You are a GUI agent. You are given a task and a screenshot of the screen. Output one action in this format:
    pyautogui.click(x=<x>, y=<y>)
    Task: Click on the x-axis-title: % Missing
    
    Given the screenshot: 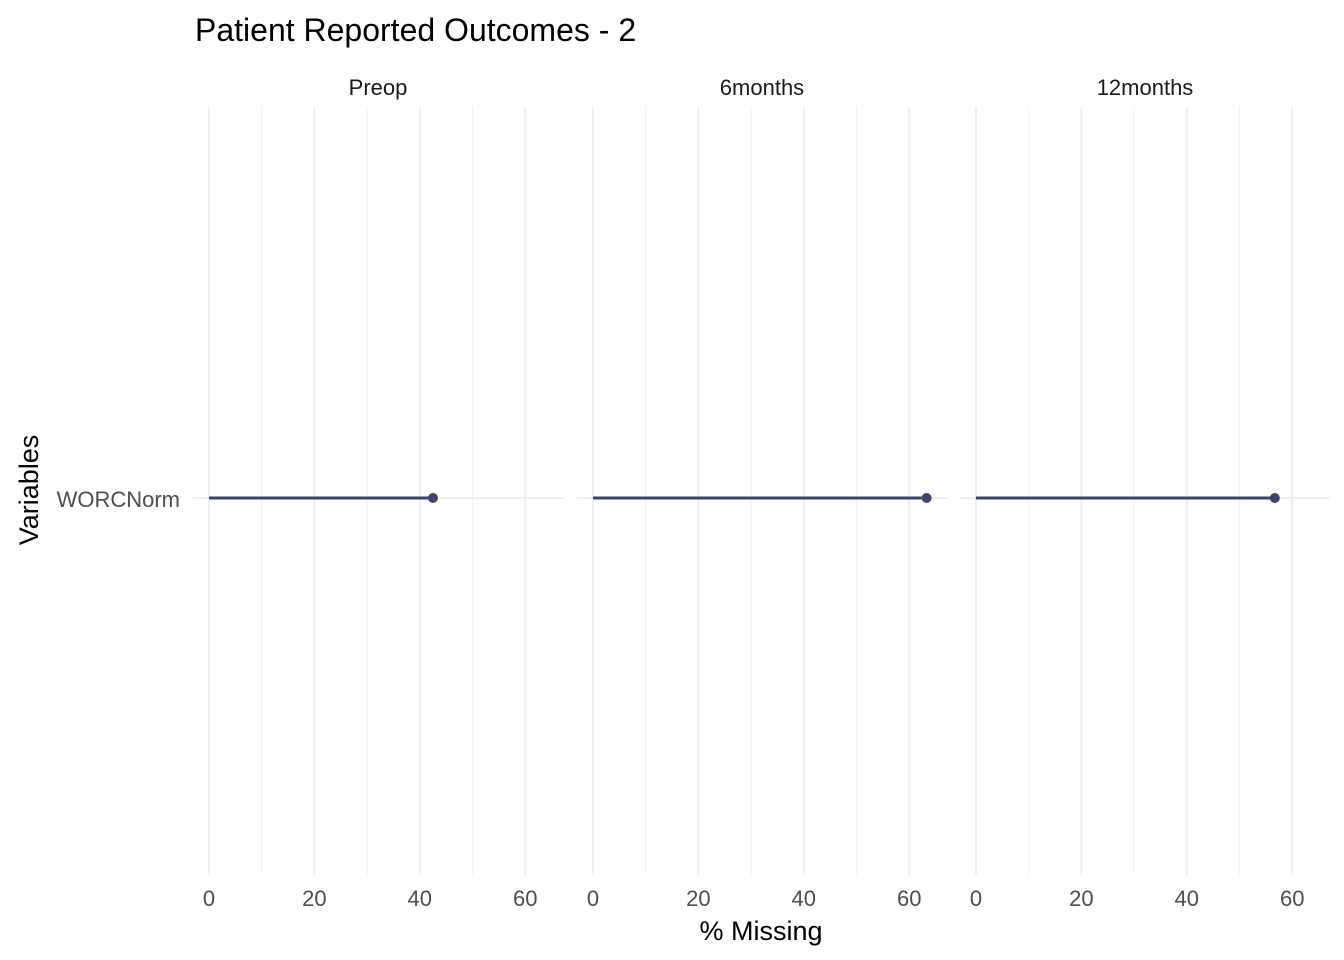 What is the action you would take?
    pyautogui.click(x=760, y=931)
    